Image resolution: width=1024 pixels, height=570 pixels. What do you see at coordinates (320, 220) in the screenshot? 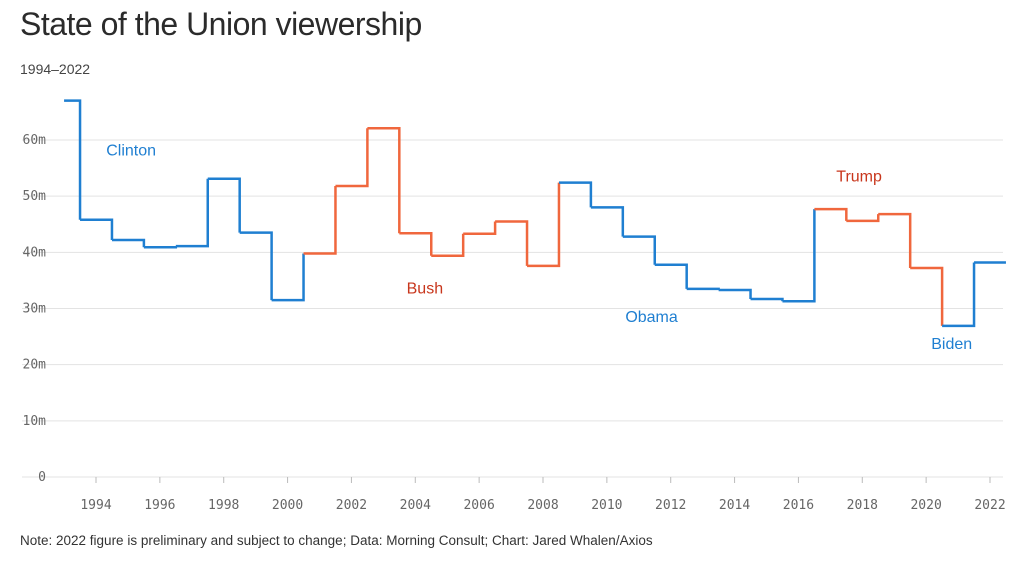
I see `step-segment-bush-2001` at bounding box center [320, 220].